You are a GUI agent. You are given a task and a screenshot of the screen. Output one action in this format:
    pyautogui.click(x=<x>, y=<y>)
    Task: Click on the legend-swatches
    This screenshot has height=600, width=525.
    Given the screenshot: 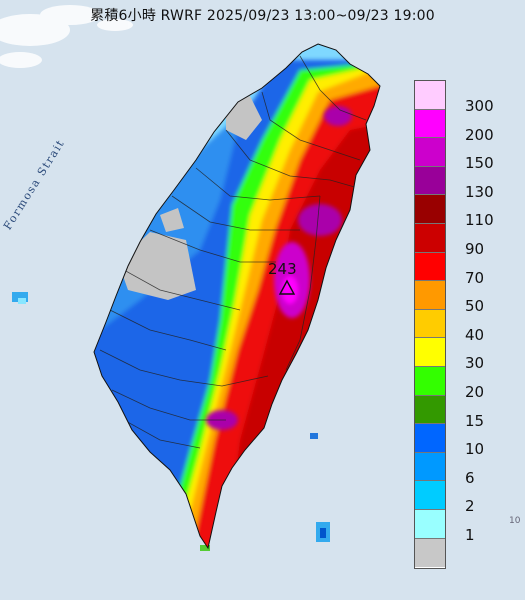 What is the action you would take?
    pyautogui.click(x=430, y=324)
    